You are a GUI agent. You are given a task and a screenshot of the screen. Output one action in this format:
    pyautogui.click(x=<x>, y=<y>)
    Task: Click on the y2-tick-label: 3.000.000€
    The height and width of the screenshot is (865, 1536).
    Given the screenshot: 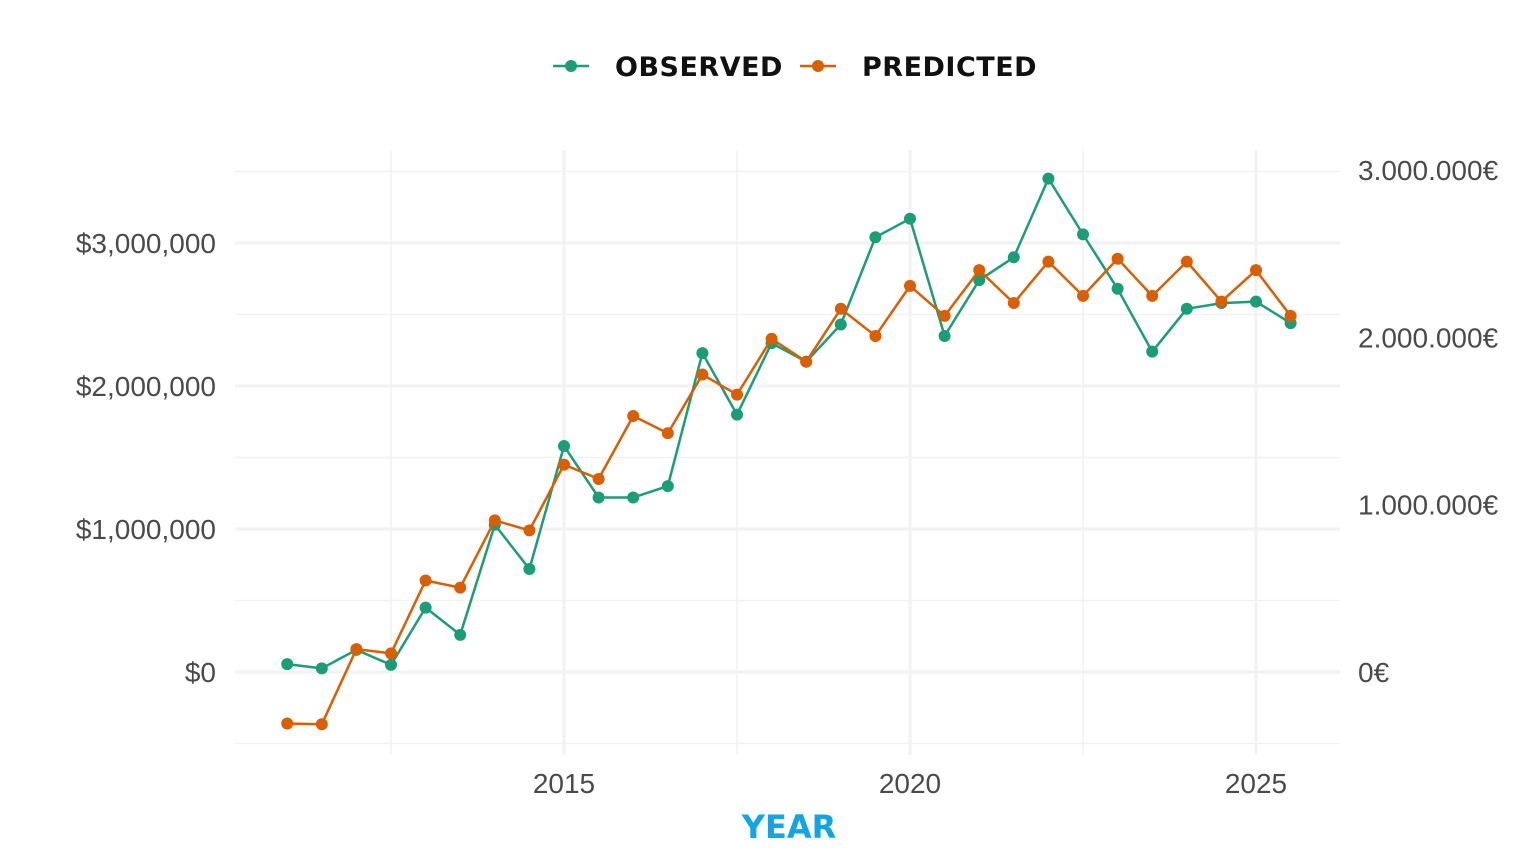 What is the action you would take?
    pyautogui.click(x=1428, y=170)
    